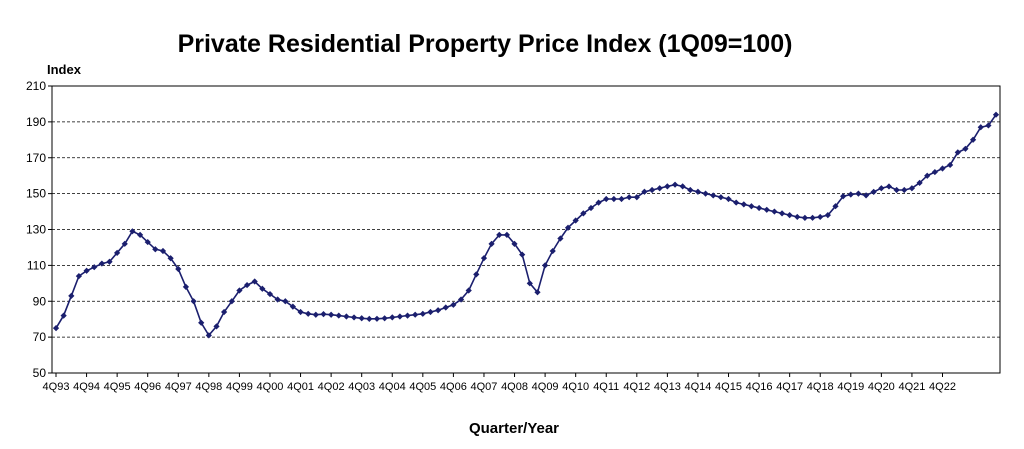  I want to click on x-tick-label: 4Q97, so click(178, 387).